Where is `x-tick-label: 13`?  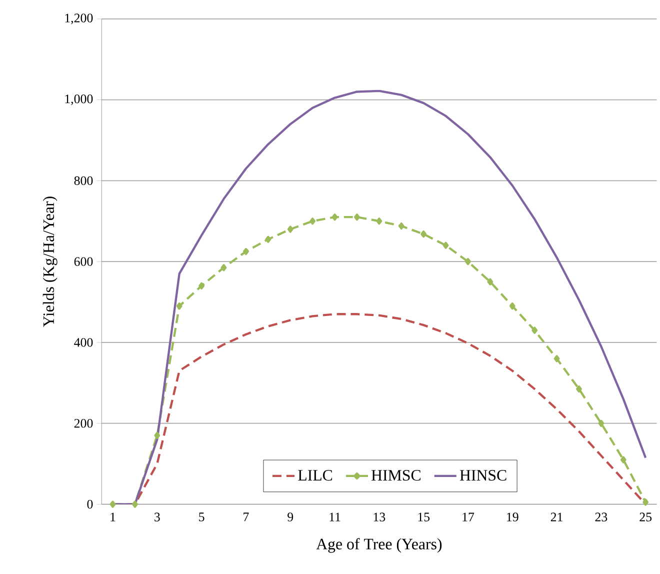 x-tick-label: 13 is located at coordinates (380, 517).